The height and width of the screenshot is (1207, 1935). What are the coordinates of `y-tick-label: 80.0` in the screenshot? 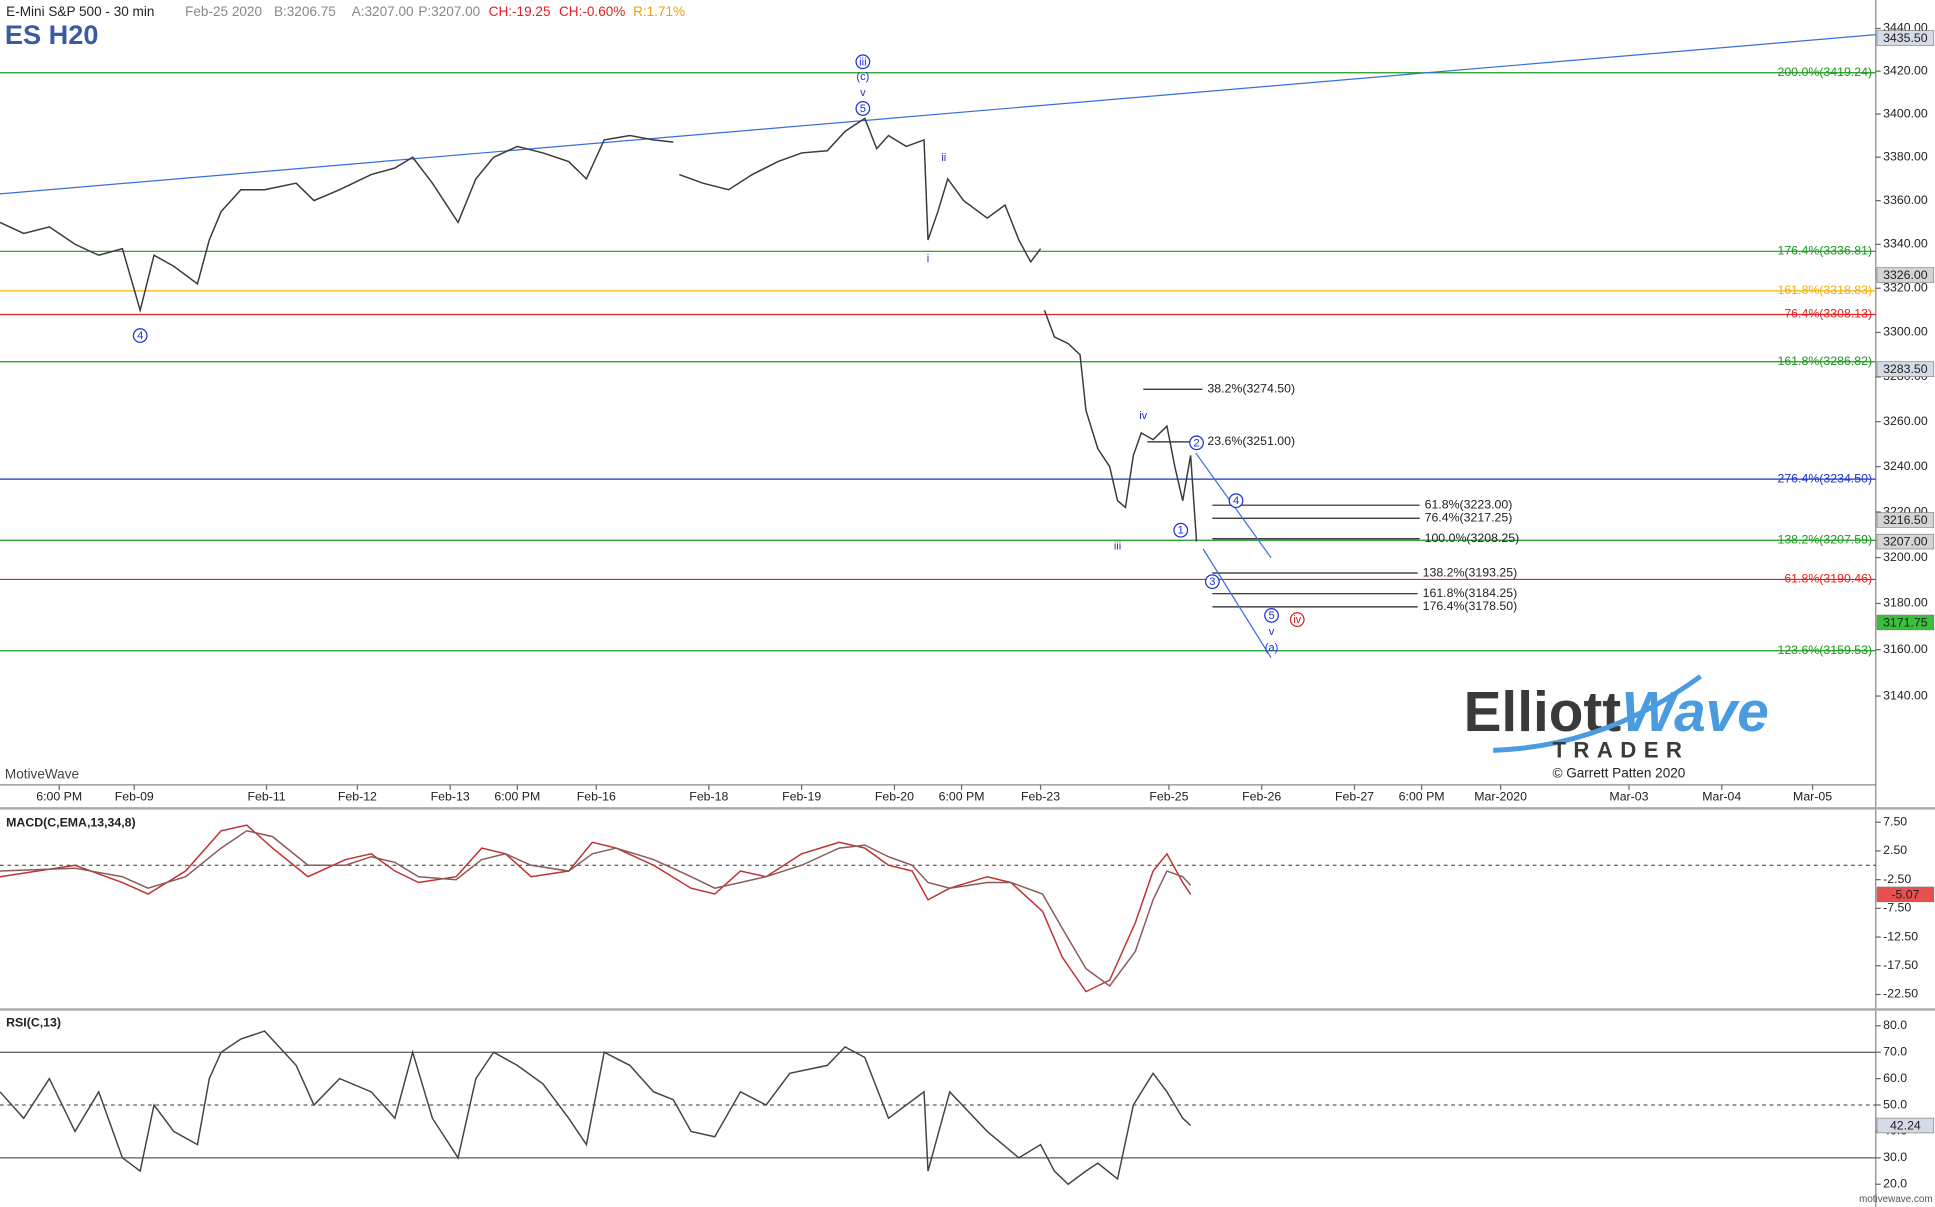 It's located at (1895, 1025).